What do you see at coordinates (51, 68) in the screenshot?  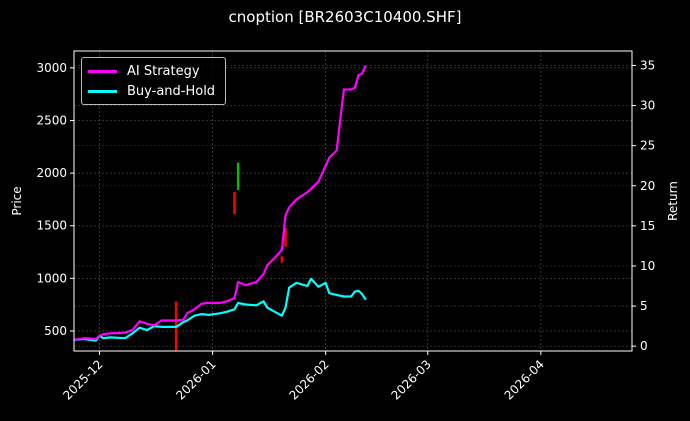 I see `left-tick-label: 3000` at bounding box center [51, 68].